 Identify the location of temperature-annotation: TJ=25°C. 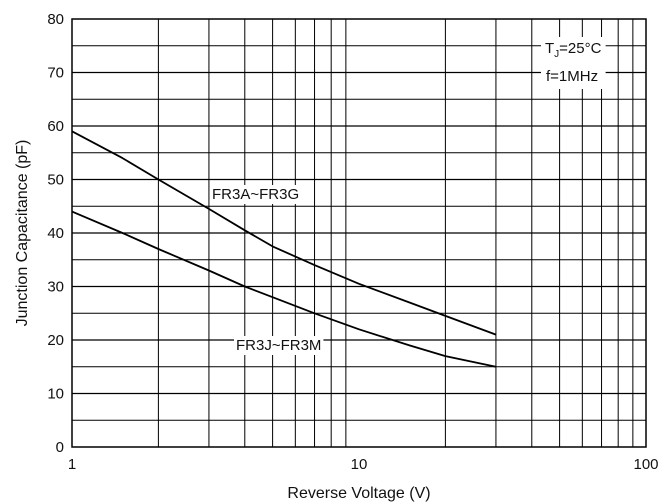
(573, 50).